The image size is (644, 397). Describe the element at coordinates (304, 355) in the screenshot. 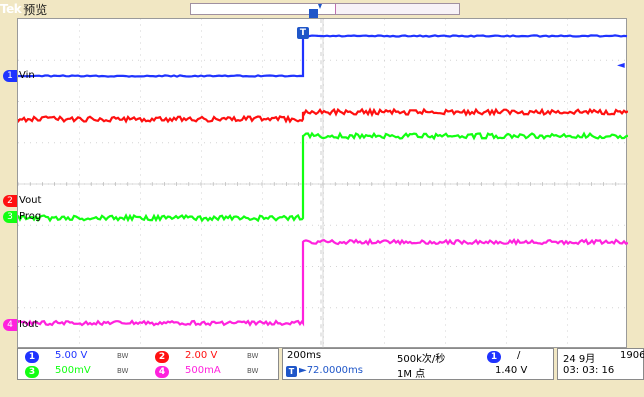

I see `timebase-scale: 200ms` at that location.